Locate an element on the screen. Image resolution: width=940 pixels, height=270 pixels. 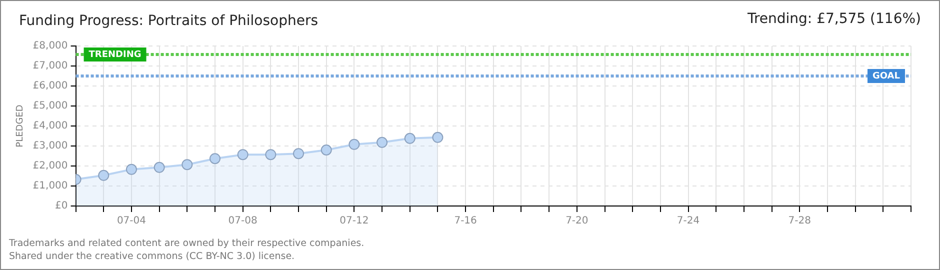
y-tick-label: £4,000 is located at coordinates (50, 126).